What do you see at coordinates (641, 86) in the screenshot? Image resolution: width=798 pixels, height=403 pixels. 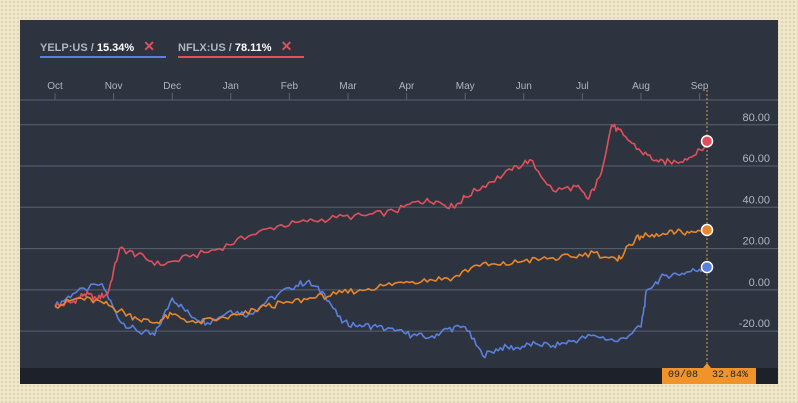 I see `x-tick-label: Aug` at bounding box center [641, 86].